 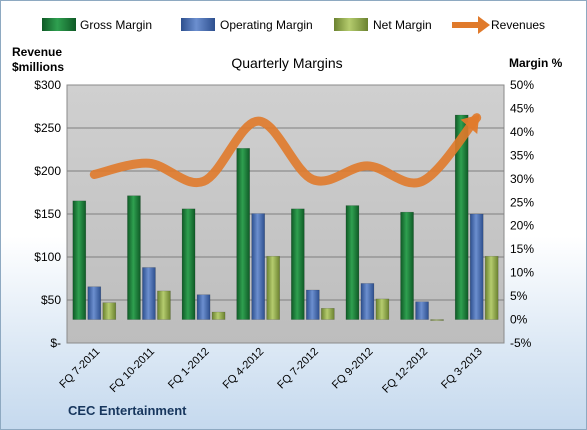 What do you see at coordinates (286, 63) in the screenshot?
I see `chart-title: Quarterly Margins` at bounding box center [286, 63].